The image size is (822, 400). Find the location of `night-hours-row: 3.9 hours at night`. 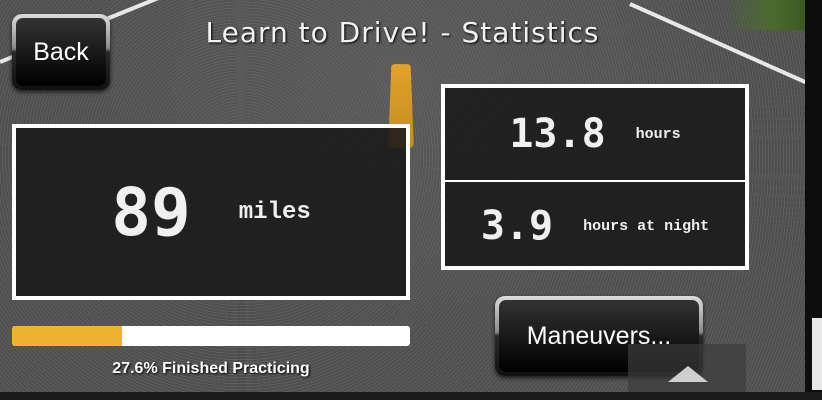

night-hours-row: 3.9 hours at night is located at coordinates (595, 226).